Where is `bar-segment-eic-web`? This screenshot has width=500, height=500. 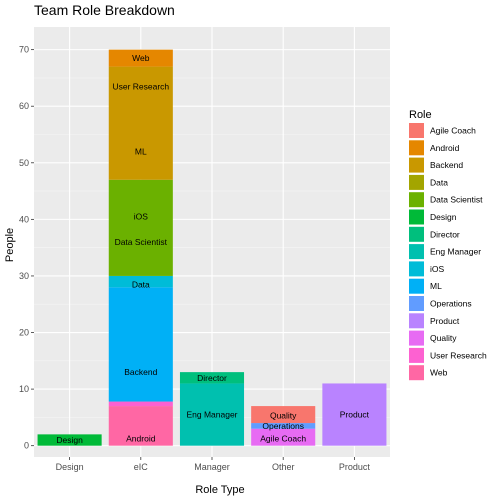 bar-segment-eic-web is located at coordinates (140, 426).